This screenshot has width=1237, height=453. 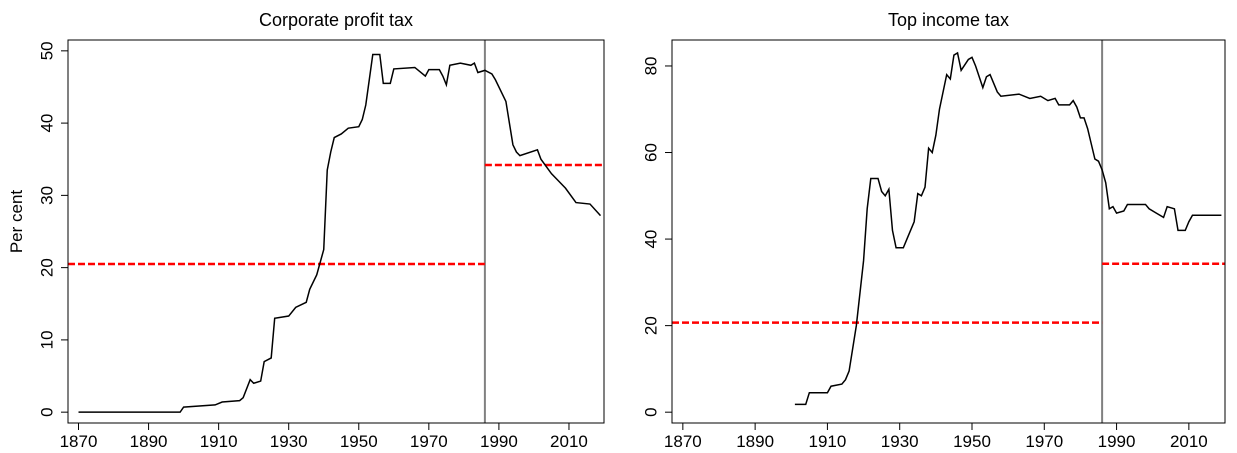 I want to click on chart-title: Corporate profit tax, so click(x=336, y=20).